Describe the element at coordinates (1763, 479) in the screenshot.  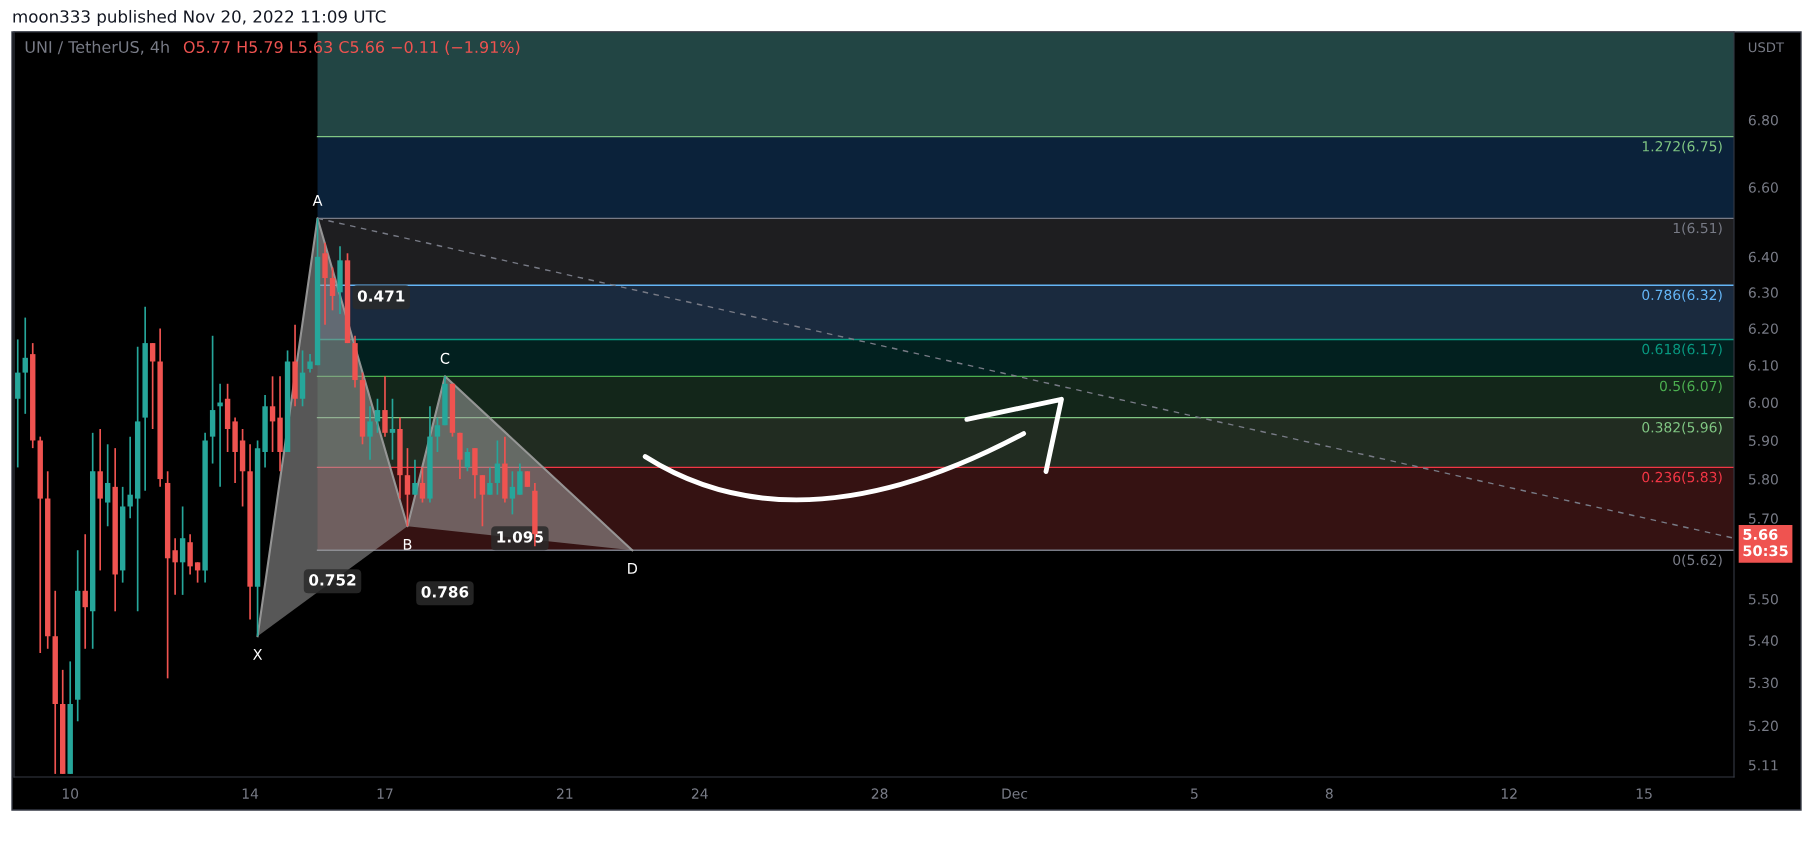
I see `y-tick-label: 5.80` at that location.